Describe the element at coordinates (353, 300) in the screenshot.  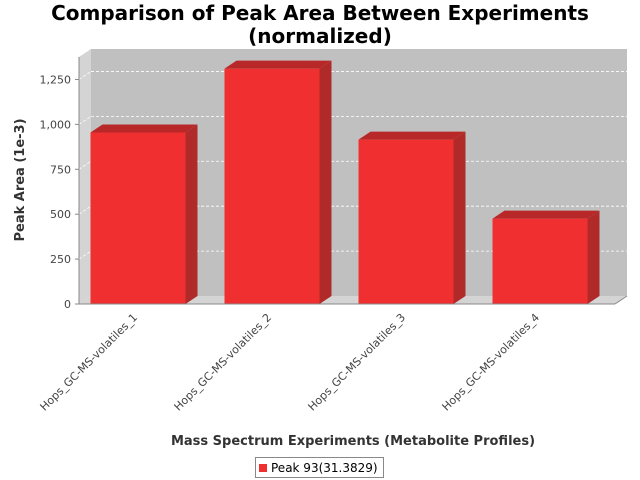
I see `plot-floor` at that location.